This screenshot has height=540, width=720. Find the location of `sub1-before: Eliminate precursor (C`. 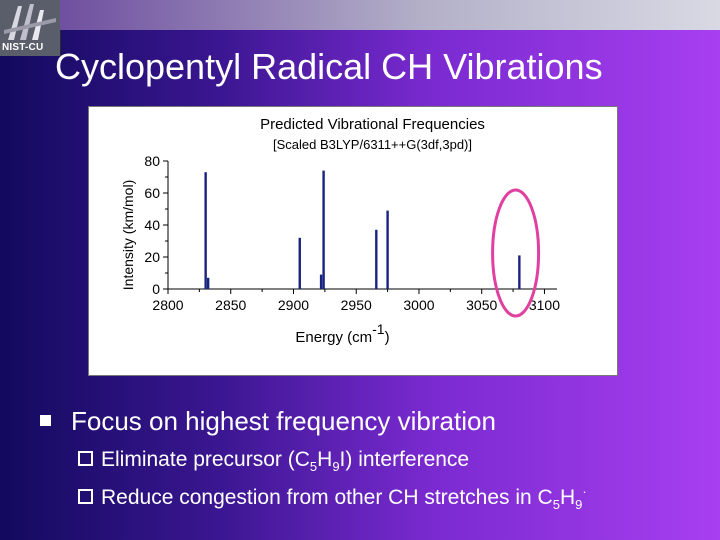

sub1-before: Eliminate precursor (C is located at coordinates (205, 459).